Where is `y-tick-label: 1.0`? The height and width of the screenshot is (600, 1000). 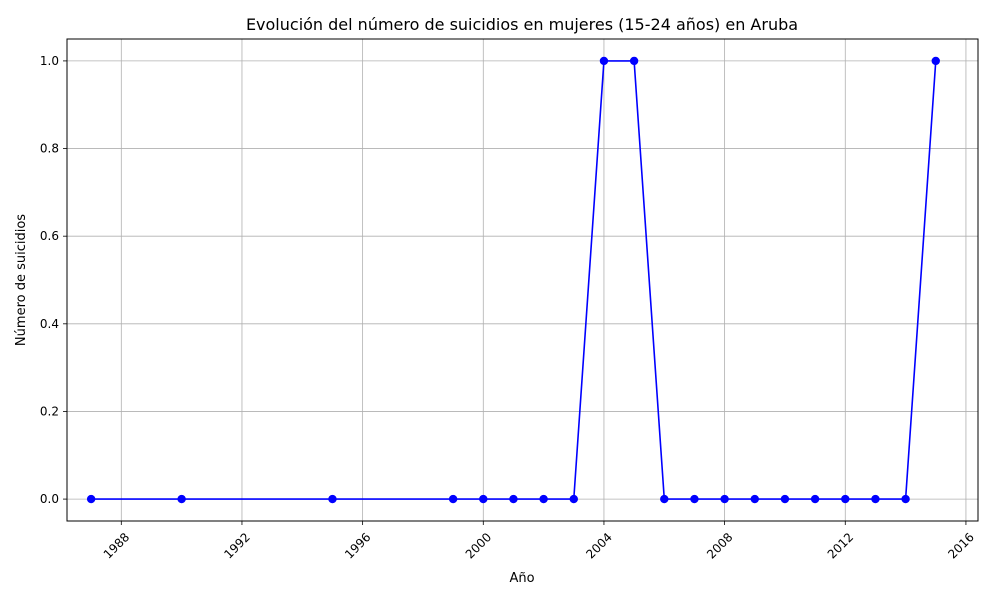 y-tick-label: 1.0 is located at coordinates (49, 61).